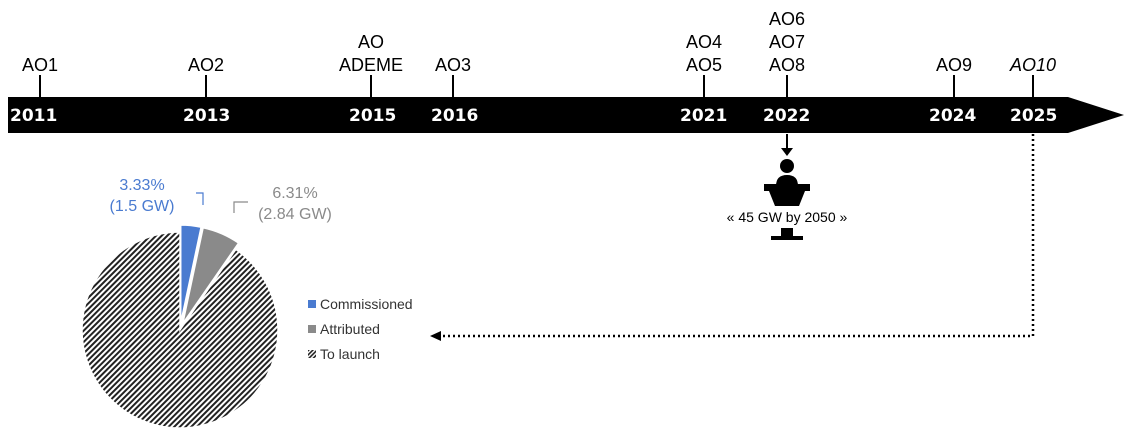  What do you see at coordinates (312, 329) in the screenshot?
I see `legend-swatch-attributed` at bounding box center [312, 329].